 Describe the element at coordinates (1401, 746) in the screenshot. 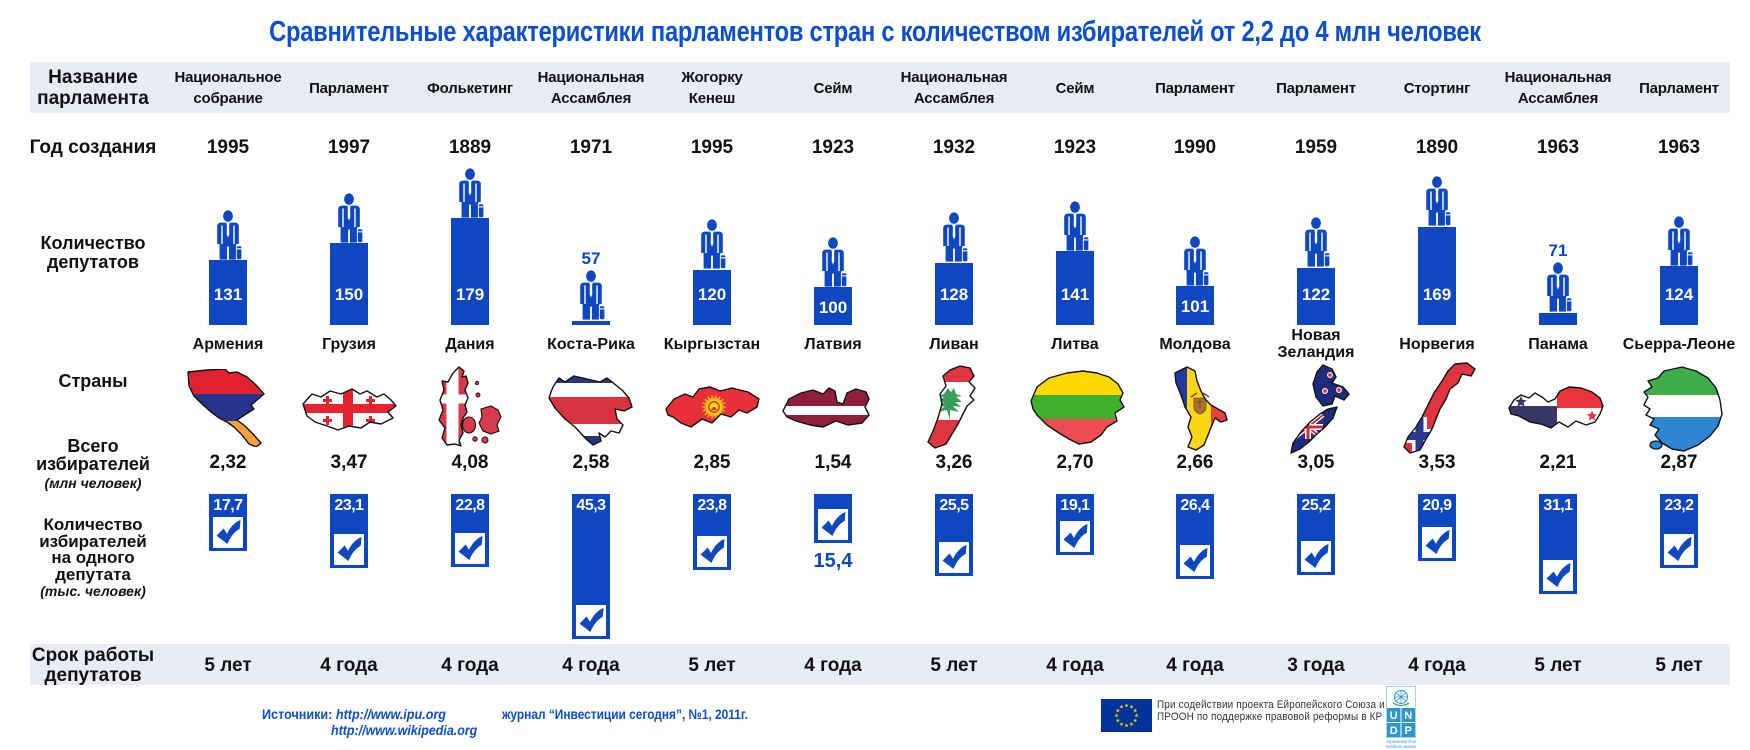

I see `svg-text: Resilient nations.` at that location.